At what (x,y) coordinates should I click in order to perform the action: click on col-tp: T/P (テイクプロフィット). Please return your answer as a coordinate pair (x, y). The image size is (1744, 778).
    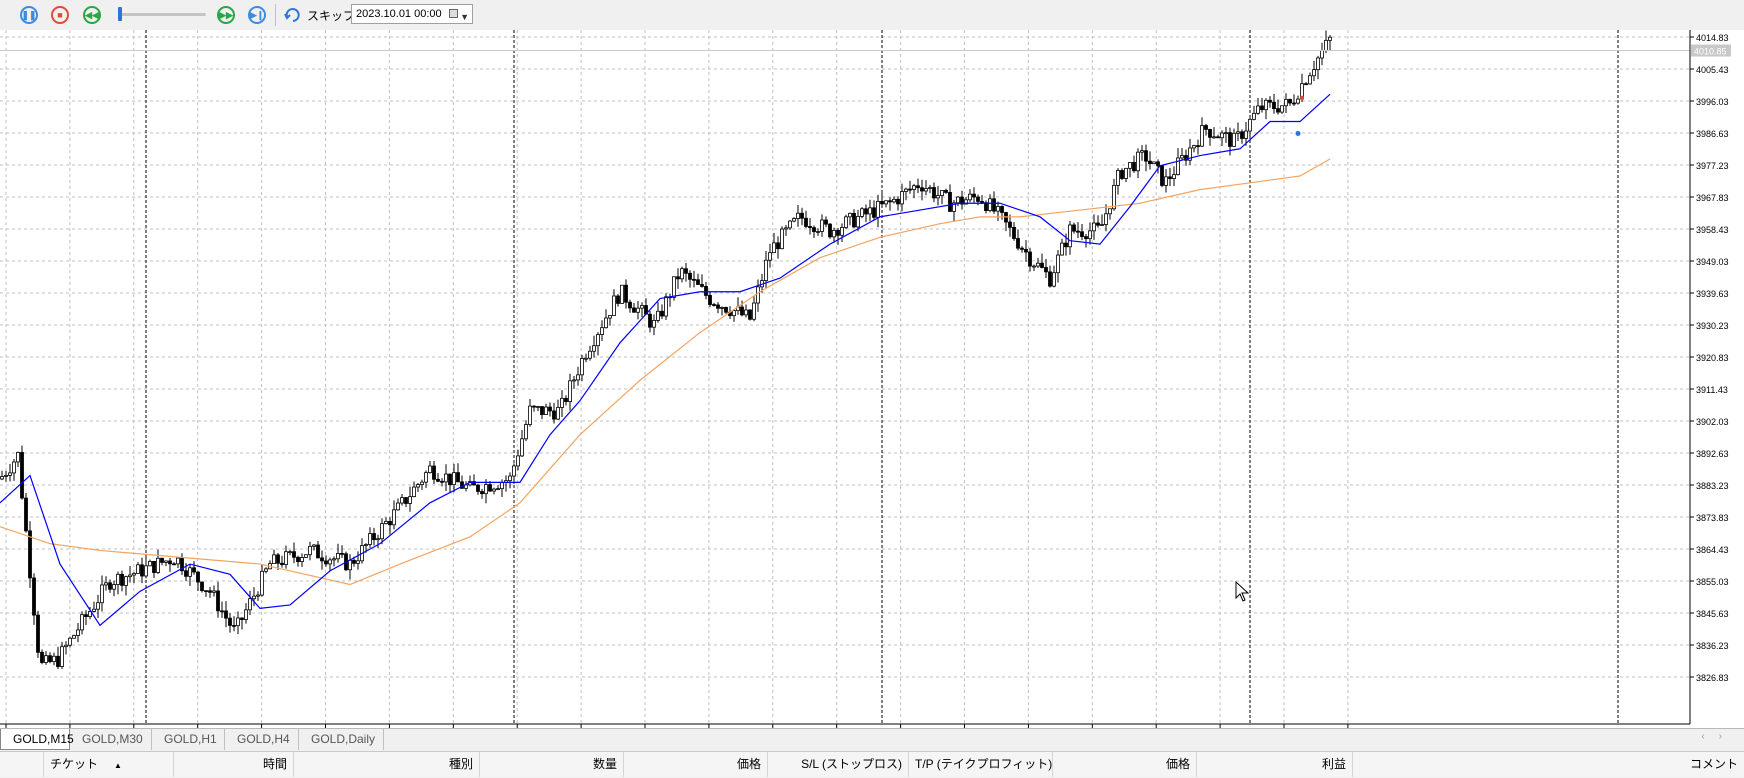
    Looking at the image, I should click on (981, 764).